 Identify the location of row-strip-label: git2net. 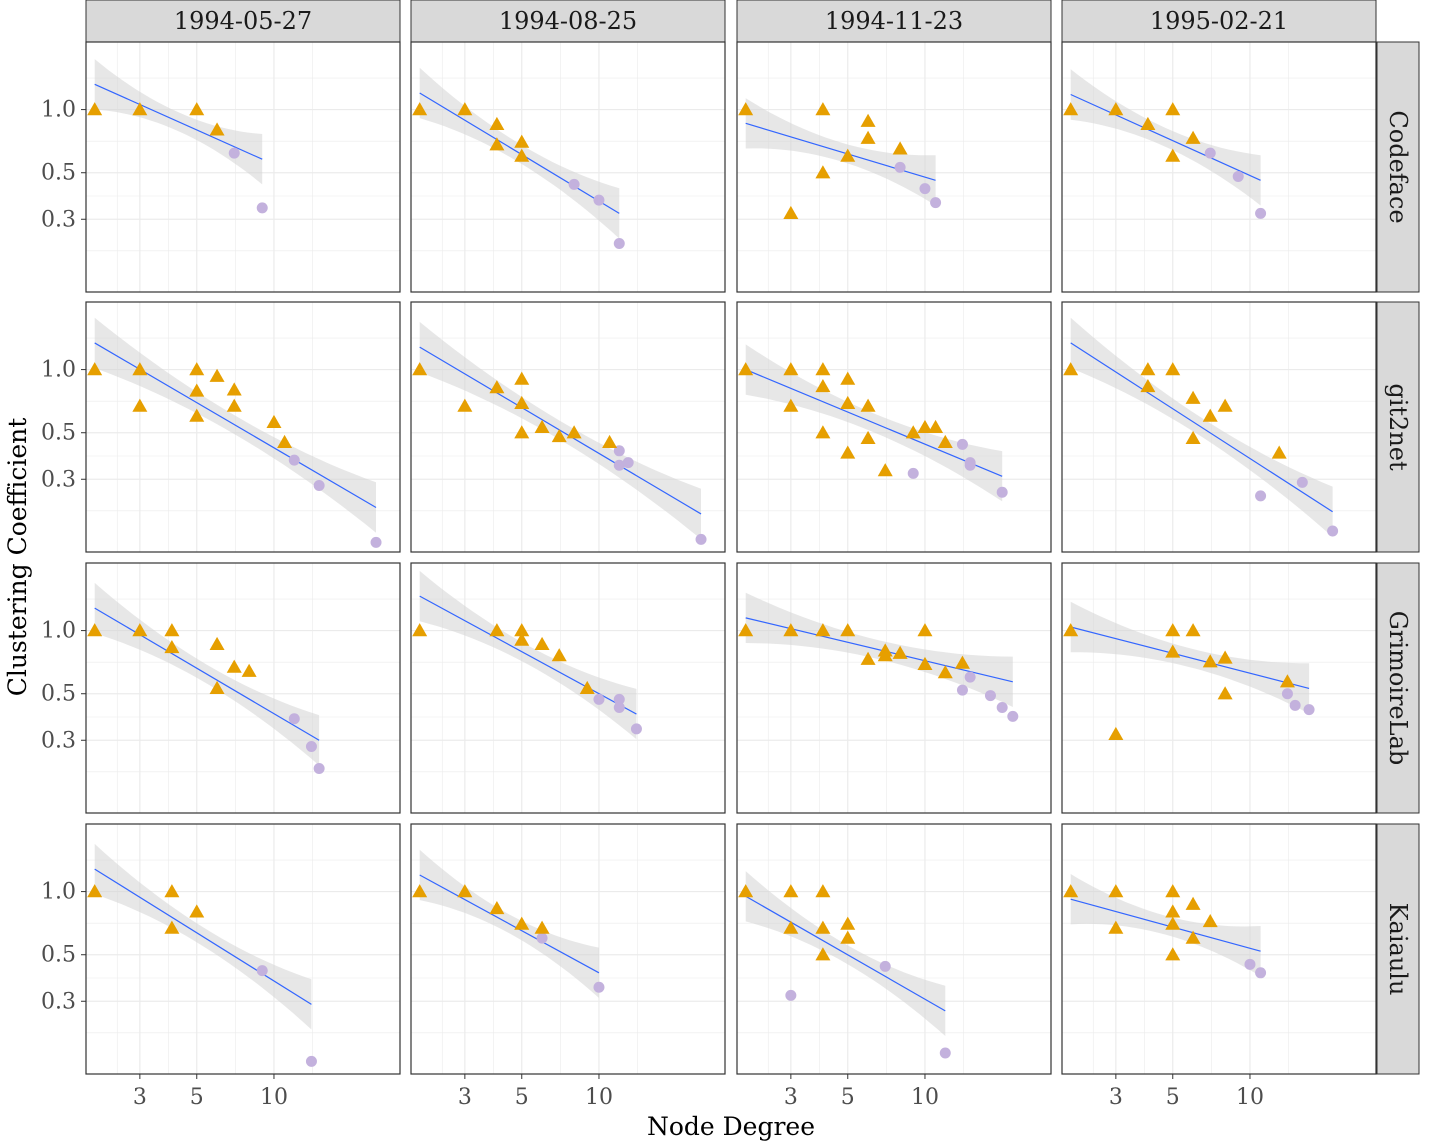
(1398, 427).